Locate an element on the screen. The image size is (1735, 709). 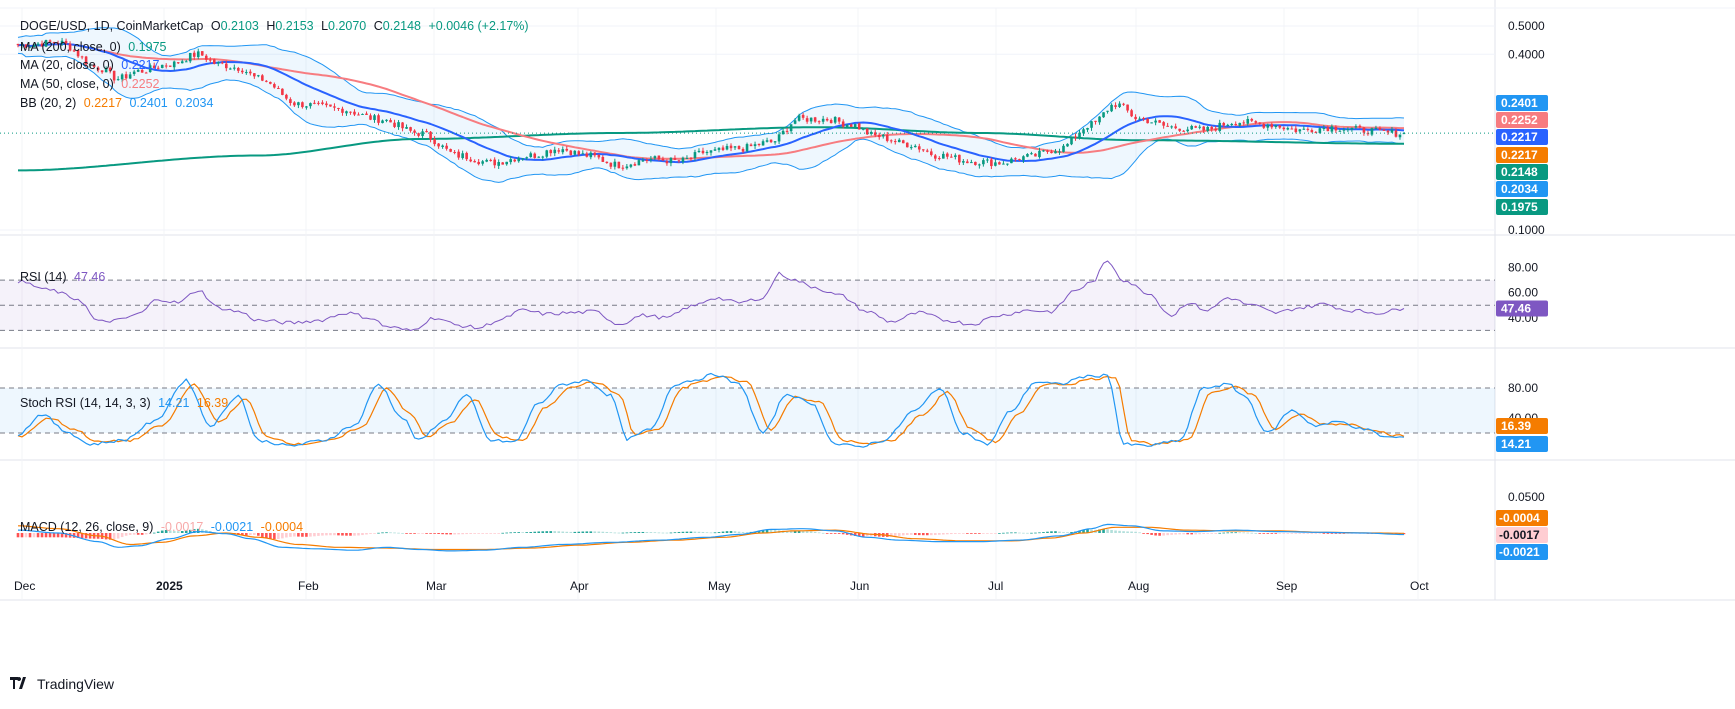
brand-name: TradingView is located at coordinates (76, 684).